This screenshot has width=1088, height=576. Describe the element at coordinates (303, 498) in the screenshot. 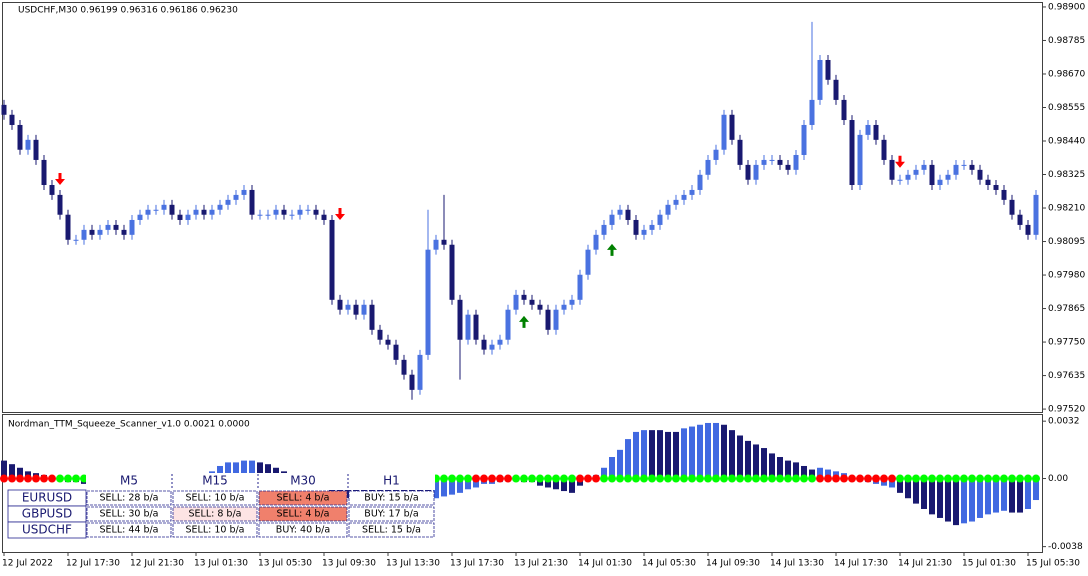

I see `scanner-cell-text: SELL: 4 b/a` at that location.